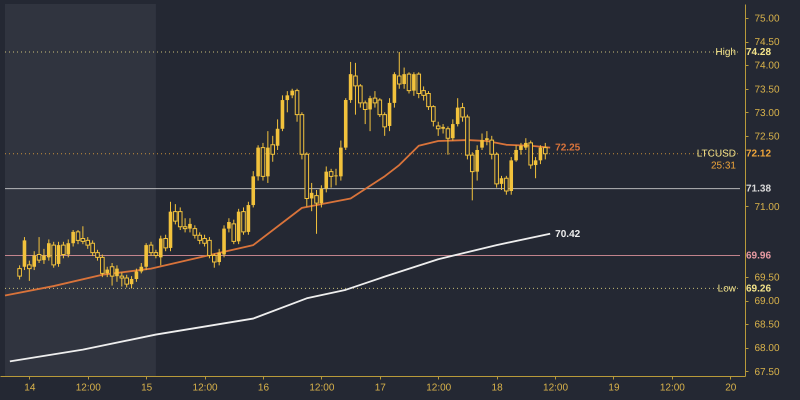  What do you see at coordinates (614, 388) in the screenshot?
I see `x-tick-label: 19` at bounding box center [614, 388].